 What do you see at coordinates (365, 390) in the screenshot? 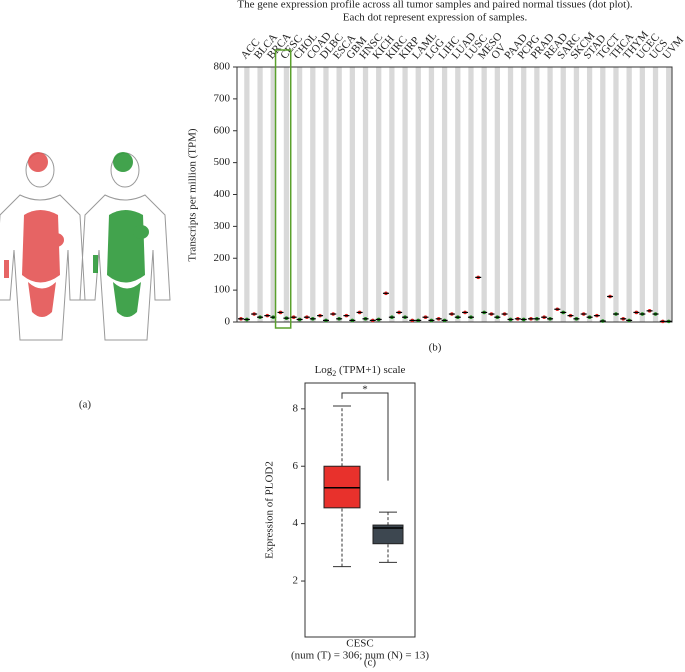
I see `annotation: *` at bounding box center [365, 390].